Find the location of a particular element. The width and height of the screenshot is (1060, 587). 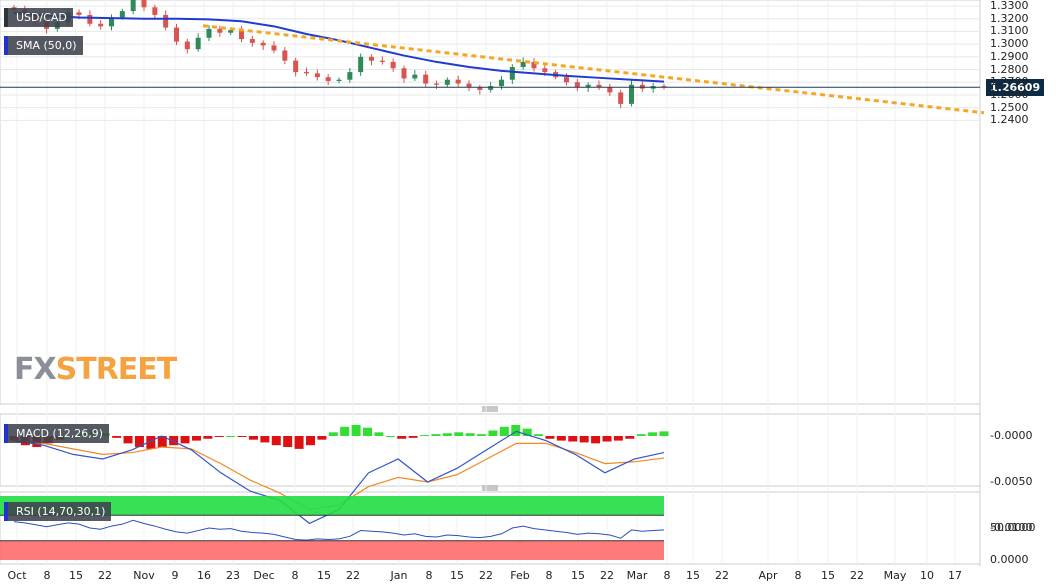

price-y-tick: 1.2700 is located at coordinates (1009, 82).